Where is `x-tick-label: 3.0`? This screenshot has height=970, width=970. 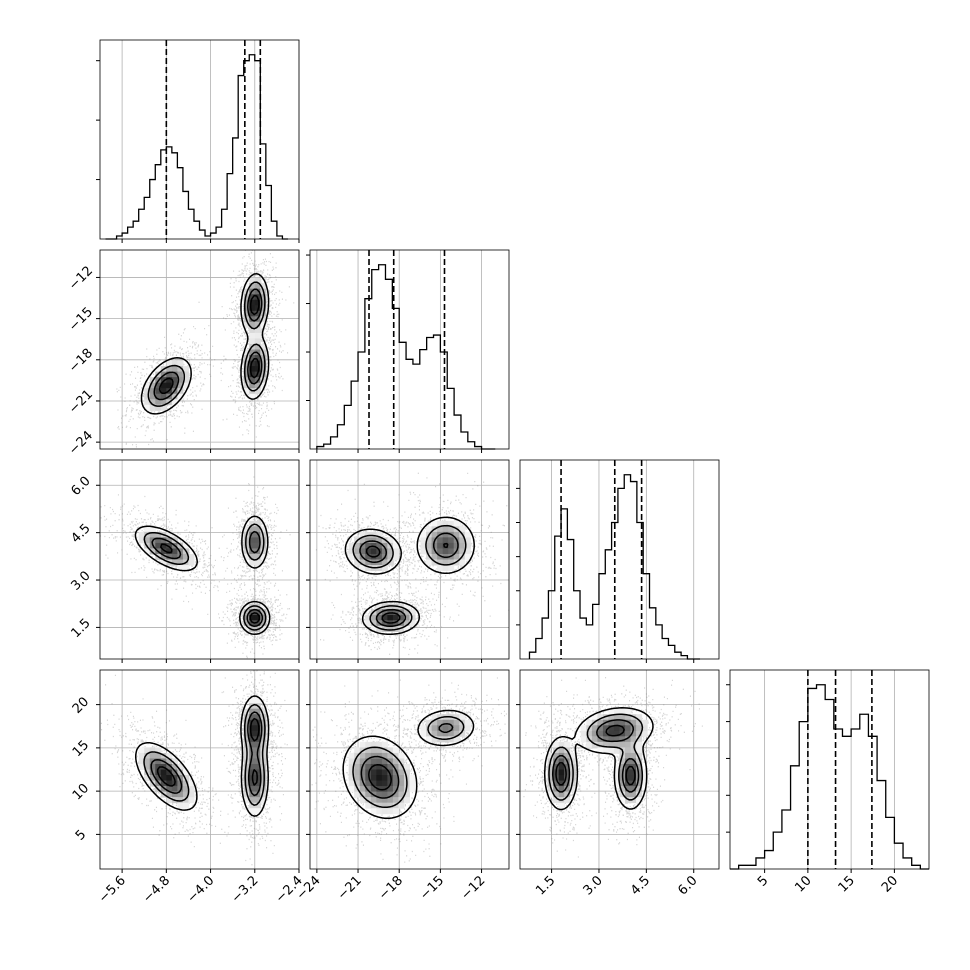
x-tick-label: 3.0 is located at coordinates (593, 885).